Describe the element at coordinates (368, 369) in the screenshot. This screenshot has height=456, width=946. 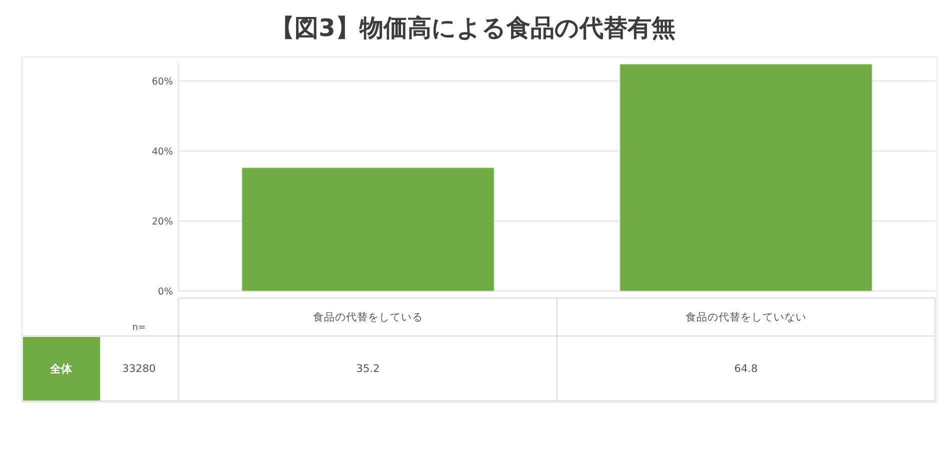
I see `data-label: 35.2` at that location.